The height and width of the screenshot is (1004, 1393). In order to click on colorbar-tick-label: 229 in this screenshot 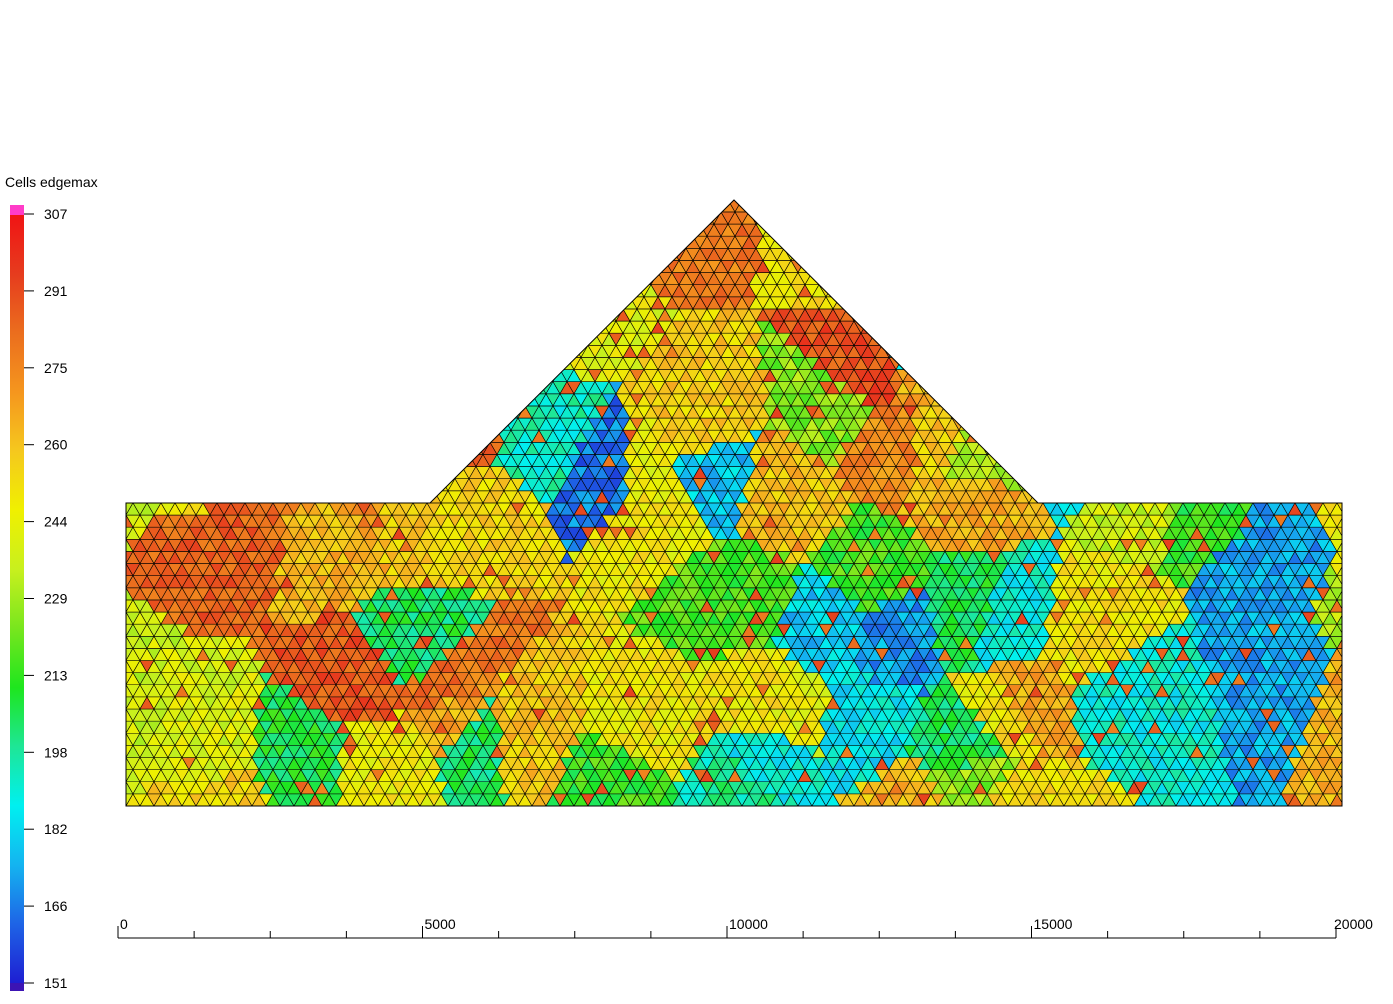, I will do `click(56, 599)`.